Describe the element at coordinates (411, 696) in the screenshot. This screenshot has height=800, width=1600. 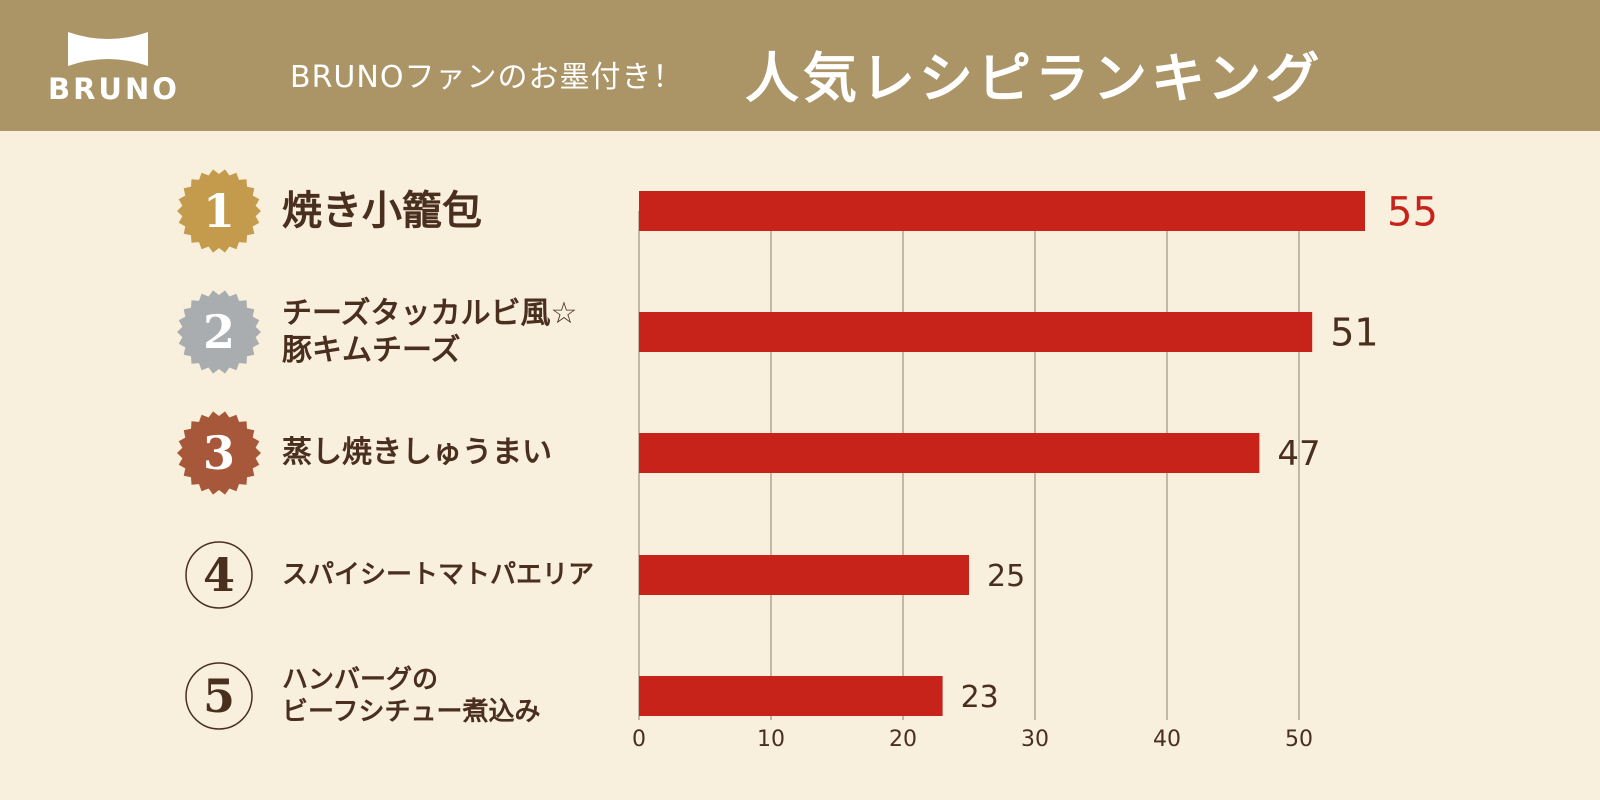
I see `rank-label-5: ハンバーグの ビーフシチュー煮込み` at that location.